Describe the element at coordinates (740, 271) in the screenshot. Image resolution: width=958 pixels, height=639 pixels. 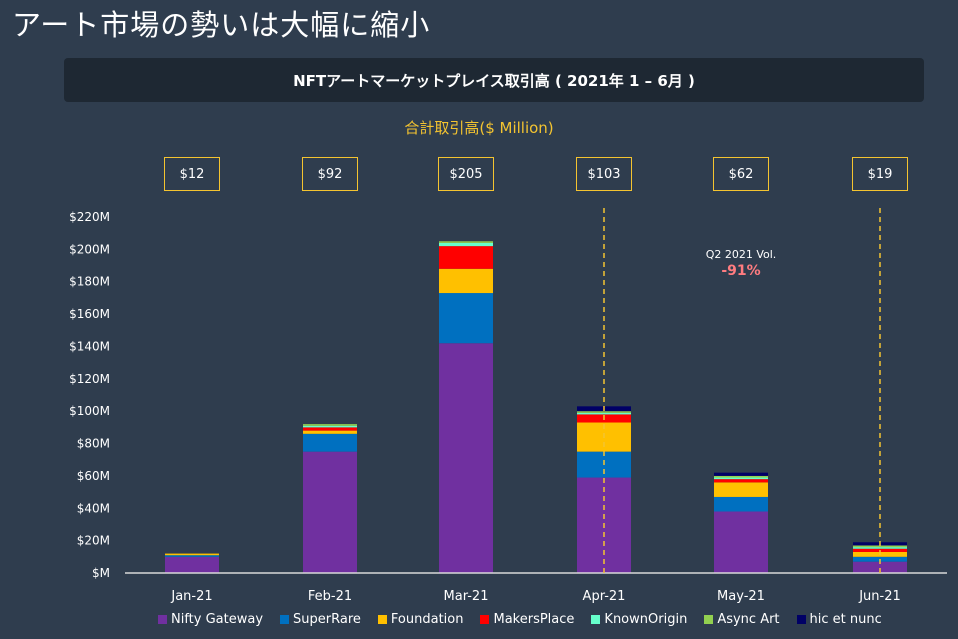
I see `annotation-value: -91%` at that location.